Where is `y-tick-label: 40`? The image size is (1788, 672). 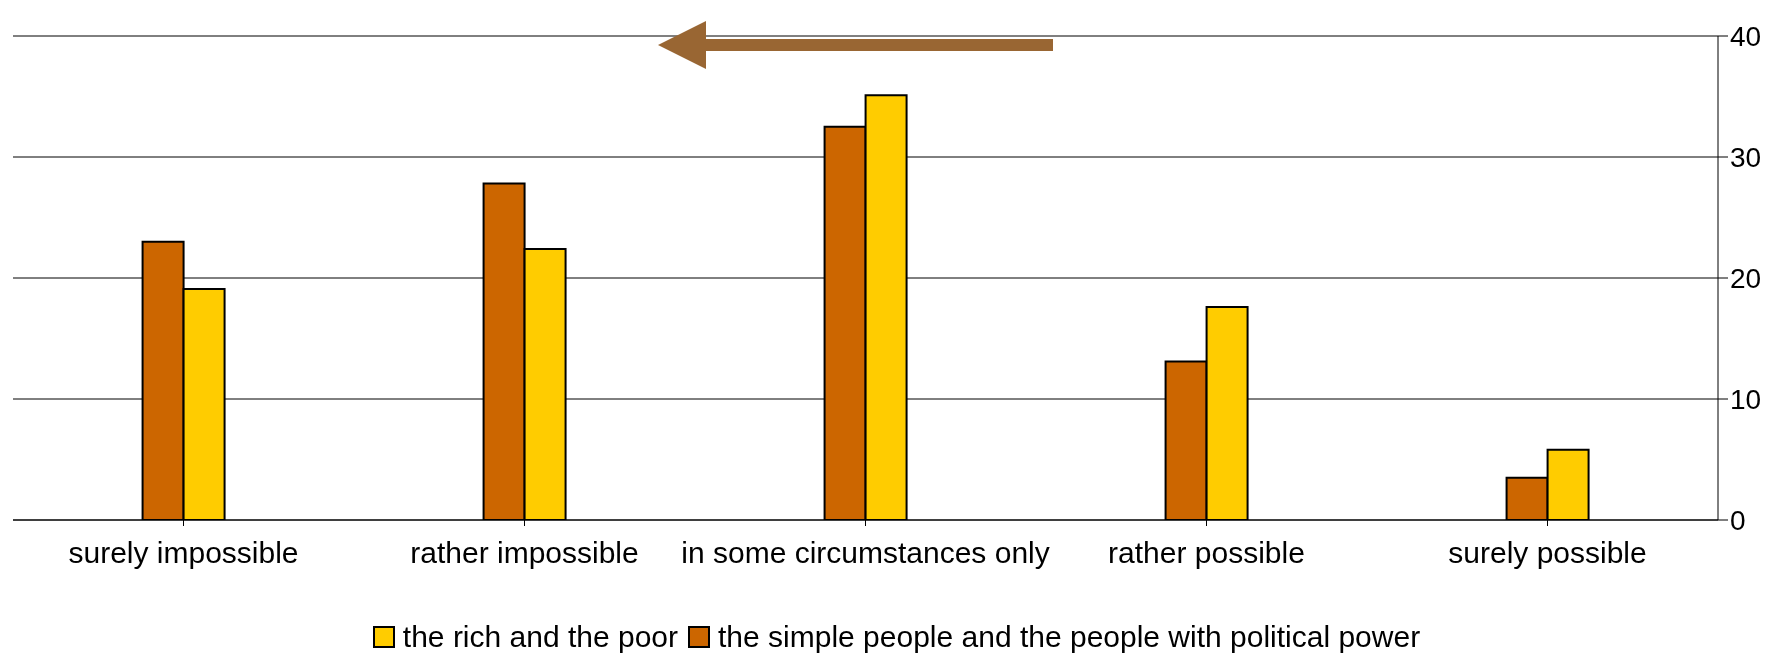
y-tick-label: 40 is located at coordinates (1746, 36).